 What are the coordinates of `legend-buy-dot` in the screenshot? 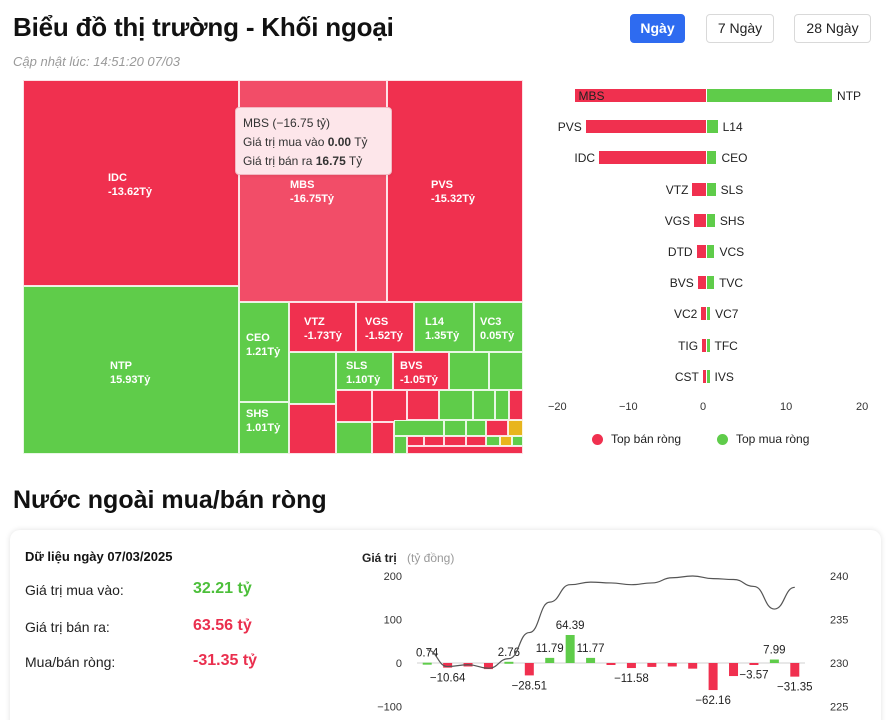 It's located at (722, 439).